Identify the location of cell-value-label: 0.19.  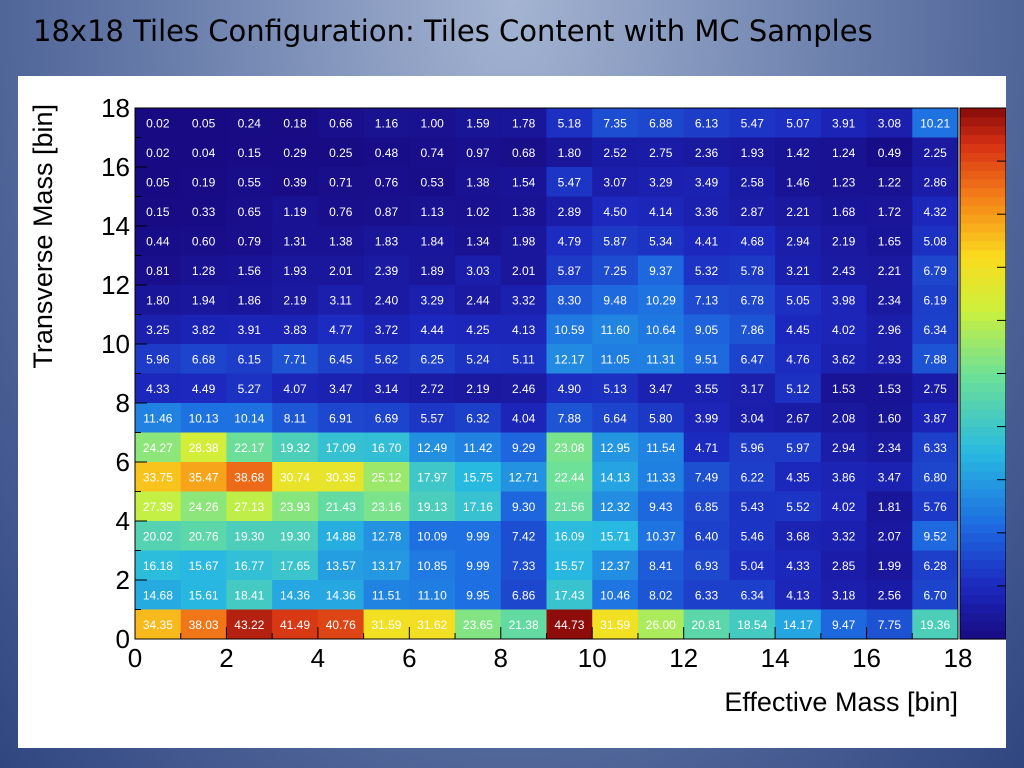
(204, 182).